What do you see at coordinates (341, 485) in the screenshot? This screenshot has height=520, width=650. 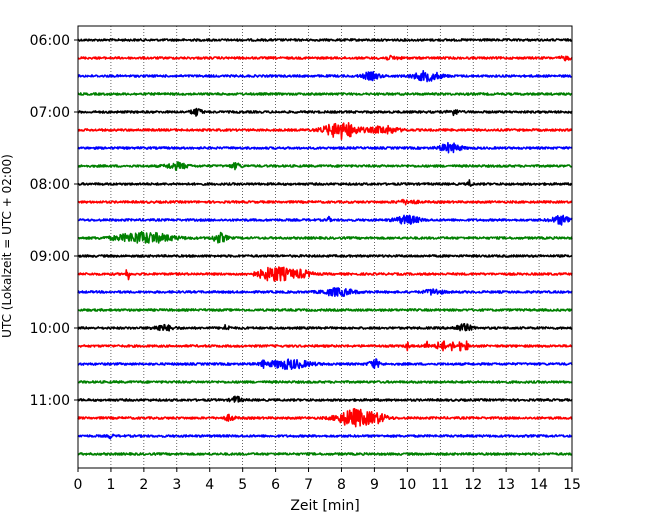 I see `x-tick-label: 8` at bounding box center [341, 485].